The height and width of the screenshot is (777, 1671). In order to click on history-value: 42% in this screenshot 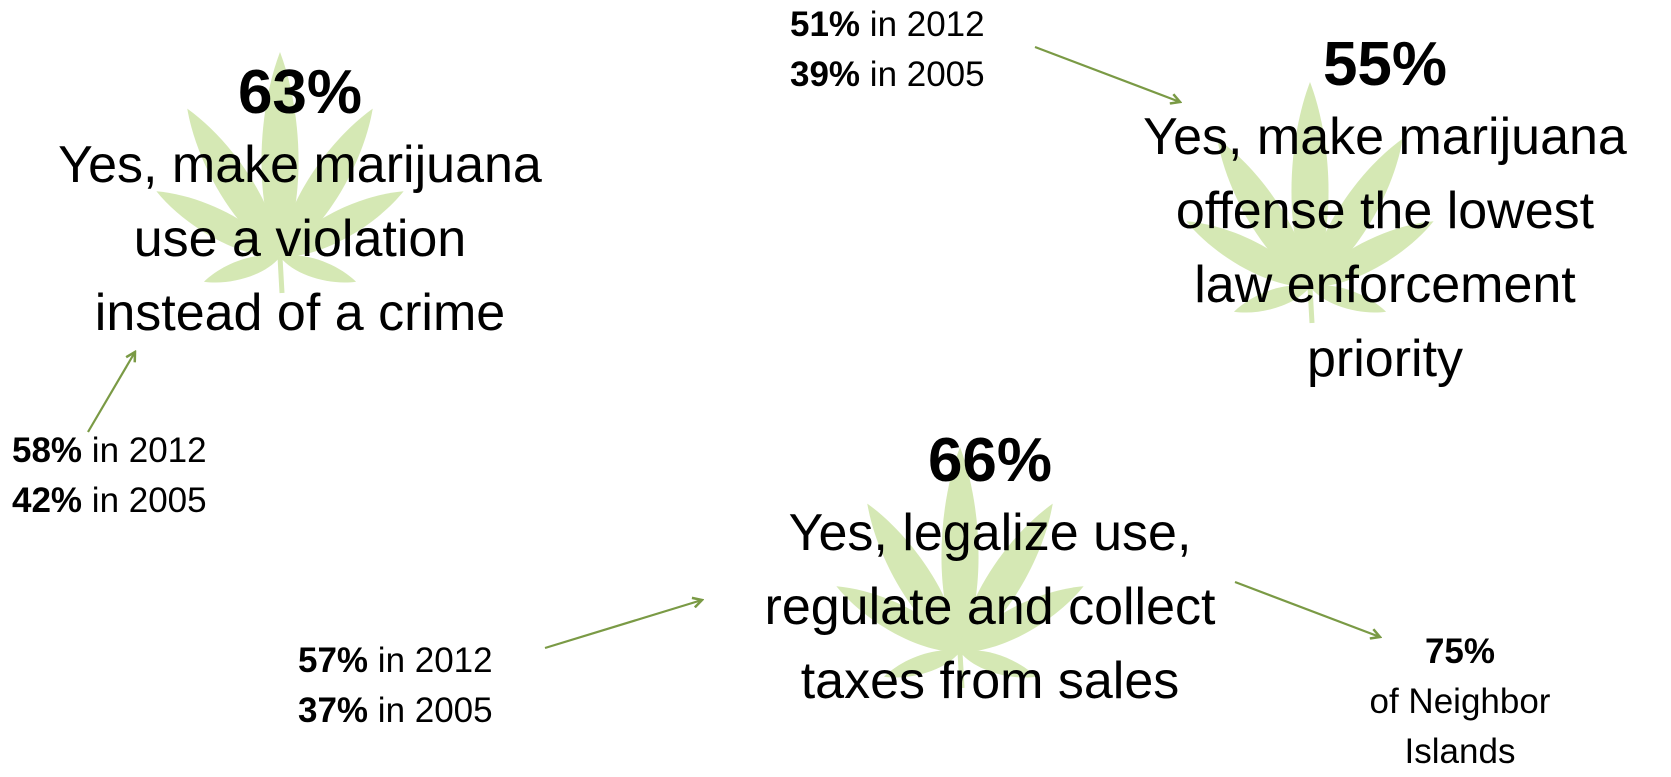, I will do `click(47, 500)`.